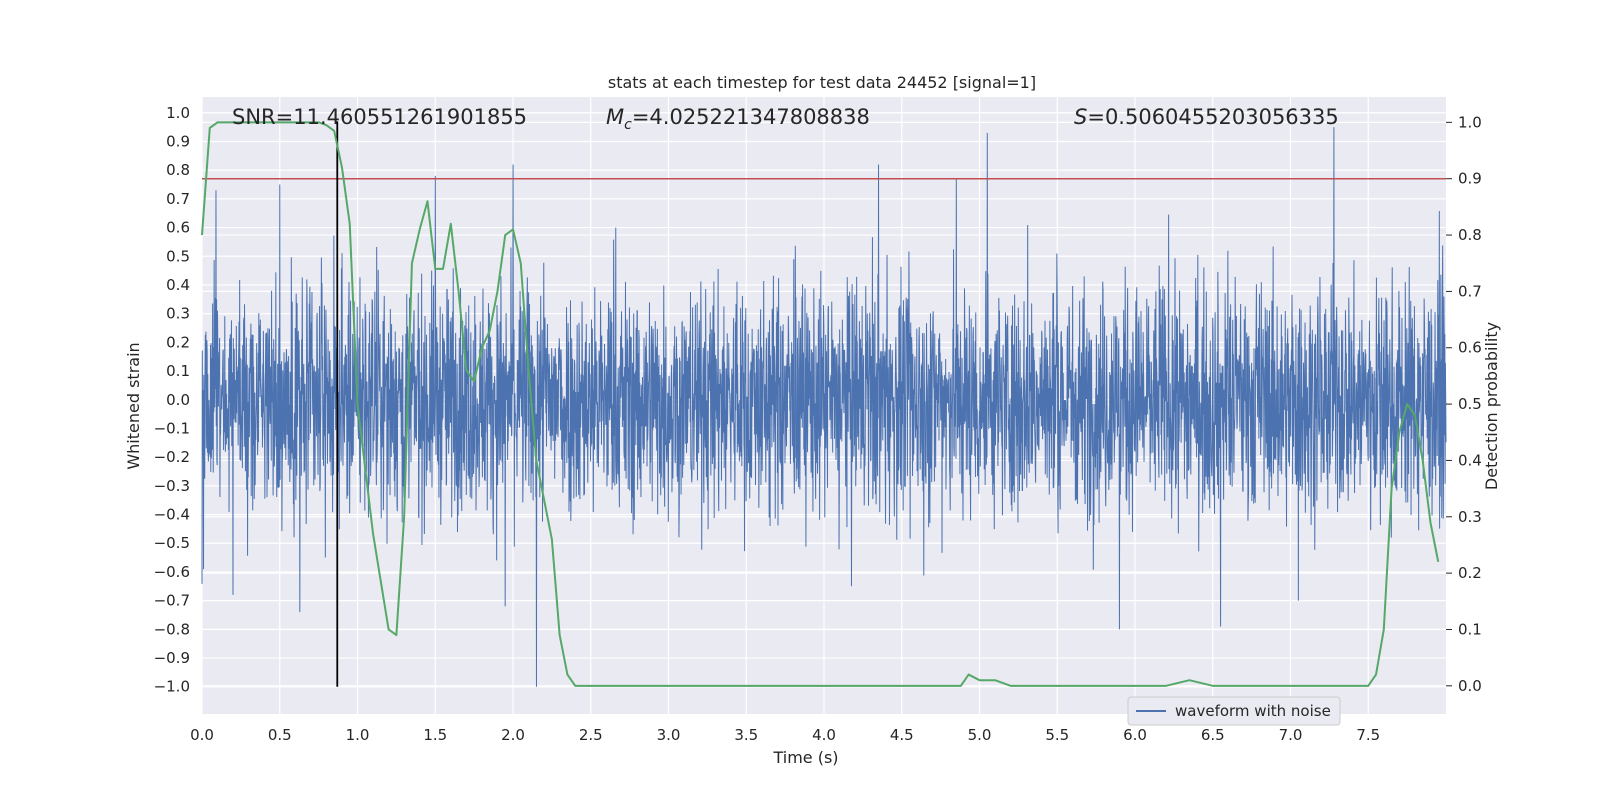 This screenshot has width=1600, height=800. I want to click on y-tick-label-left: 0.9, so click(178, 141).